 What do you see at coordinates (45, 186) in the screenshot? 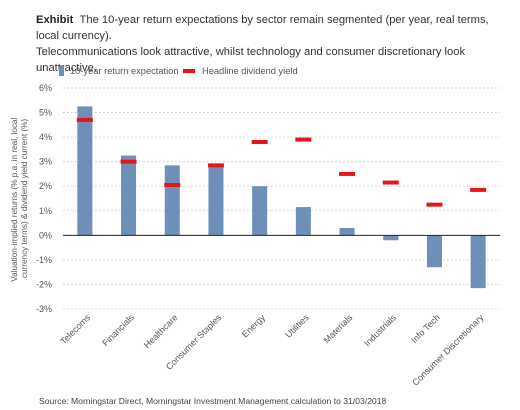
I see `y-tick-label: 2%` at bounding box center [45, 186].